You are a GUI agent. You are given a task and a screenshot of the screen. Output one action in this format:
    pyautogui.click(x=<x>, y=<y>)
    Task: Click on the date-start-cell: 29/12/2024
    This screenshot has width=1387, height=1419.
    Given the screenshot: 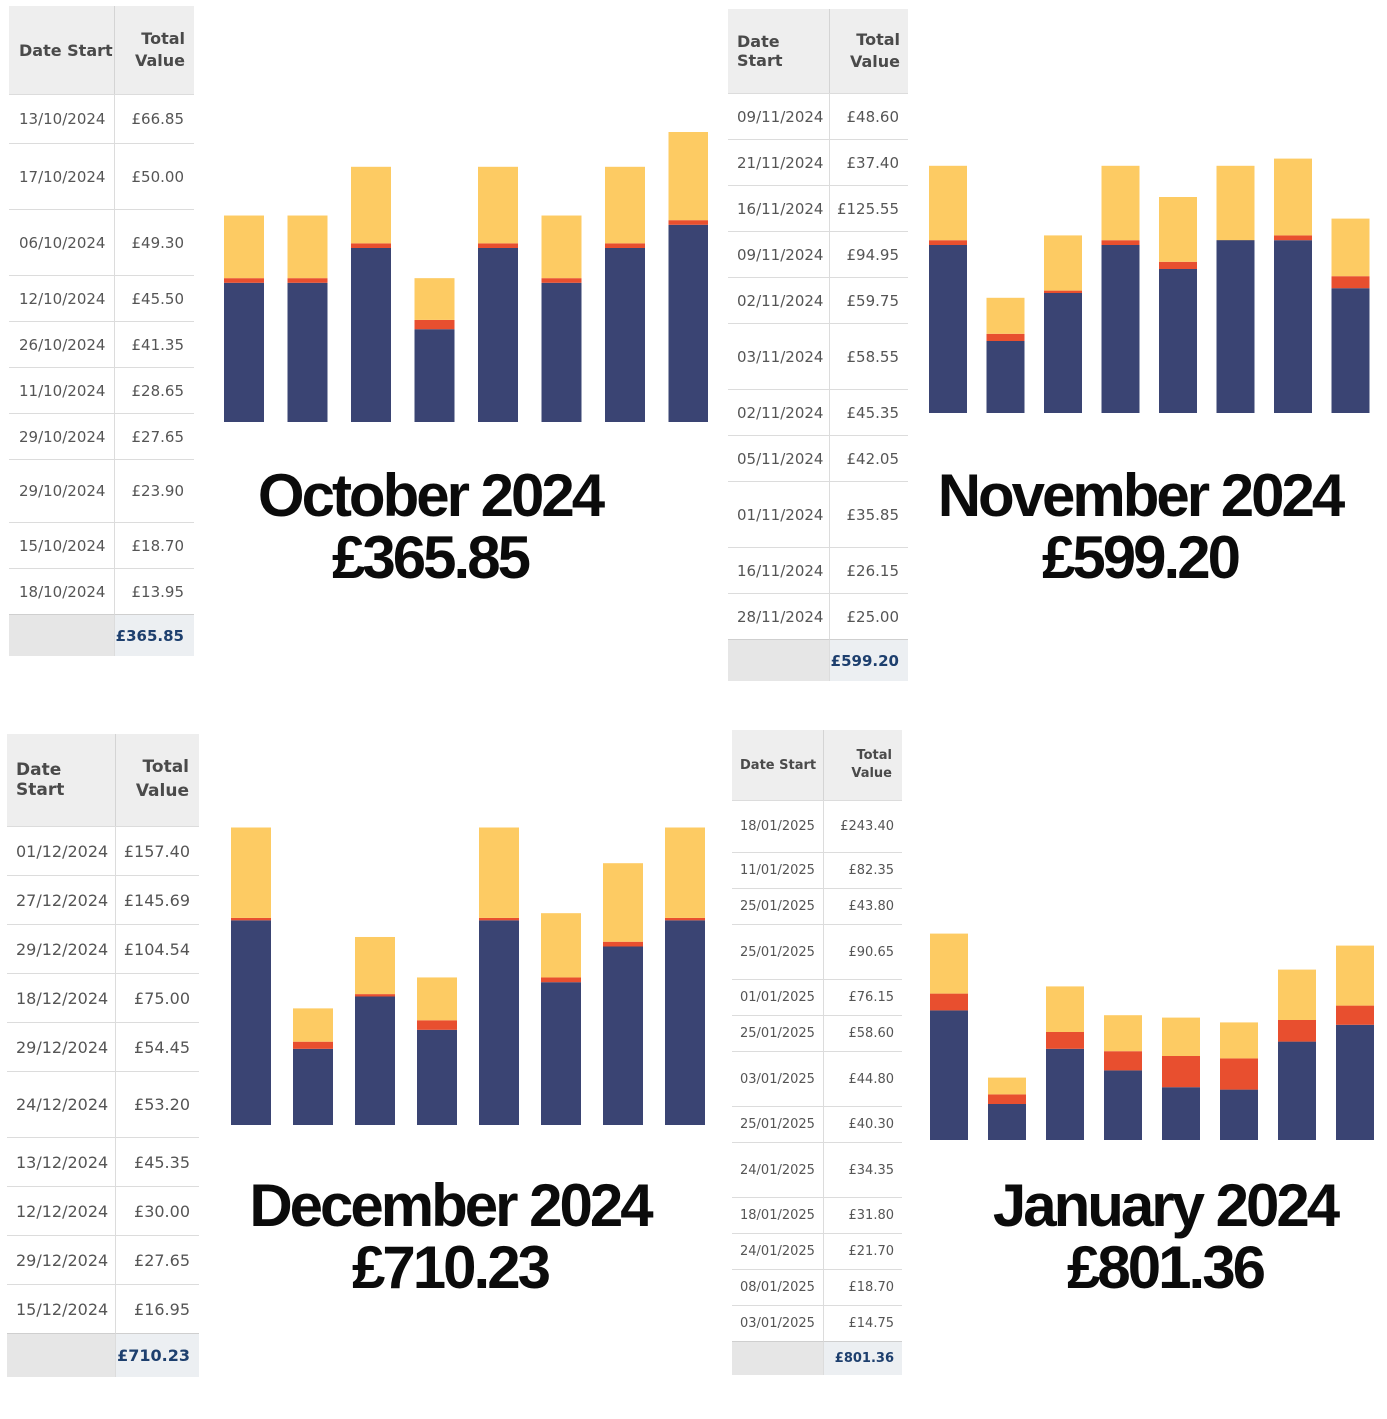 What is the action you would take?
    pyautogui.click(x=62, y=1259)
    